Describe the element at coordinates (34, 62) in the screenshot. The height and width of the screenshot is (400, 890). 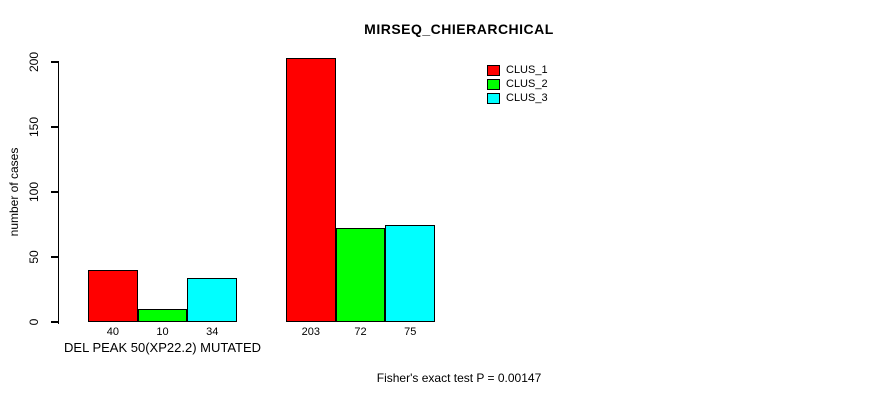
I see `y-axis-tick-label: 200` at that location.